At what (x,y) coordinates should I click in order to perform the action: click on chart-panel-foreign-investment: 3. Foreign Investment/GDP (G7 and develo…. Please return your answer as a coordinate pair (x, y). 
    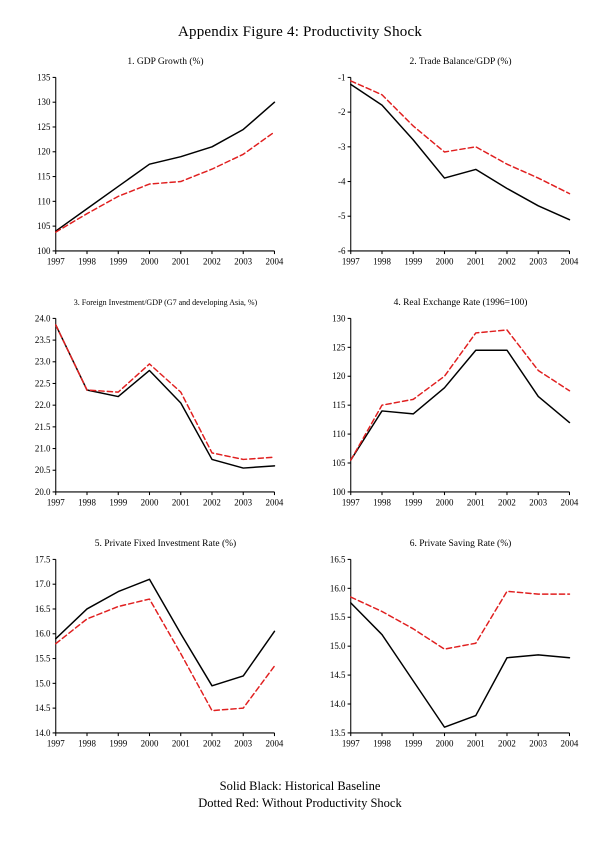
    Looking at the image, I should click on (152, 407).